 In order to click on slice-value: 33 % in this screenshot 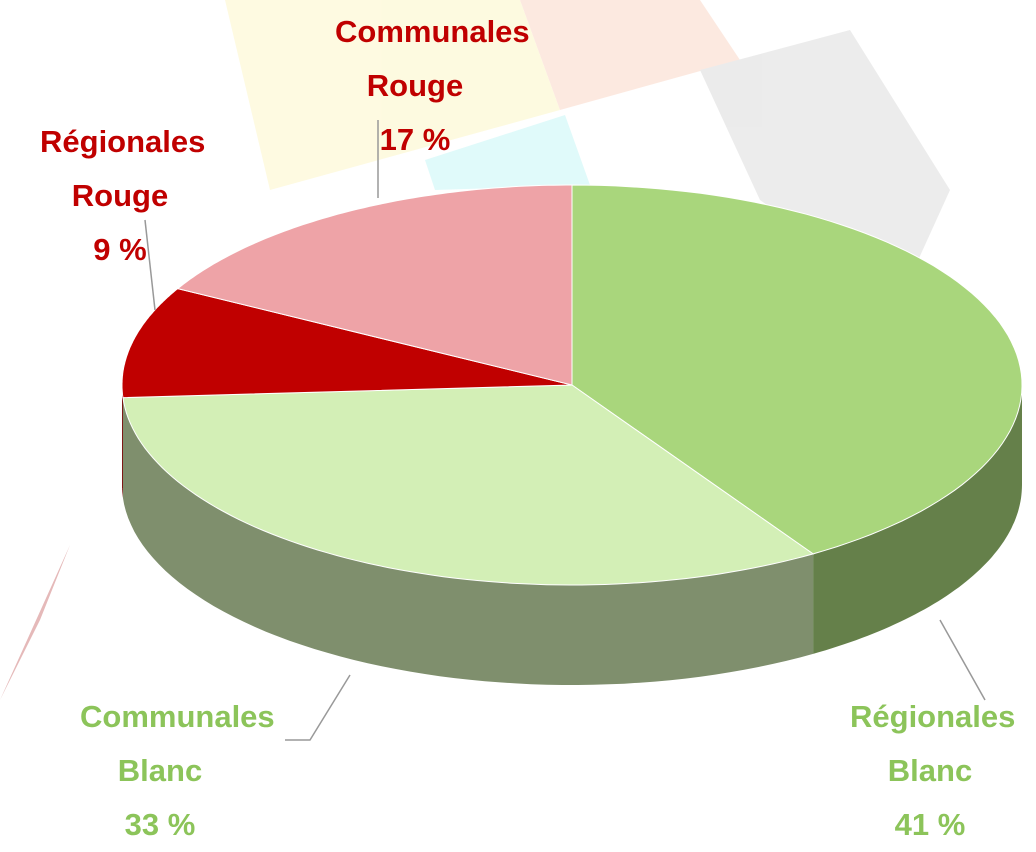, I will do `click(160, 824)`.